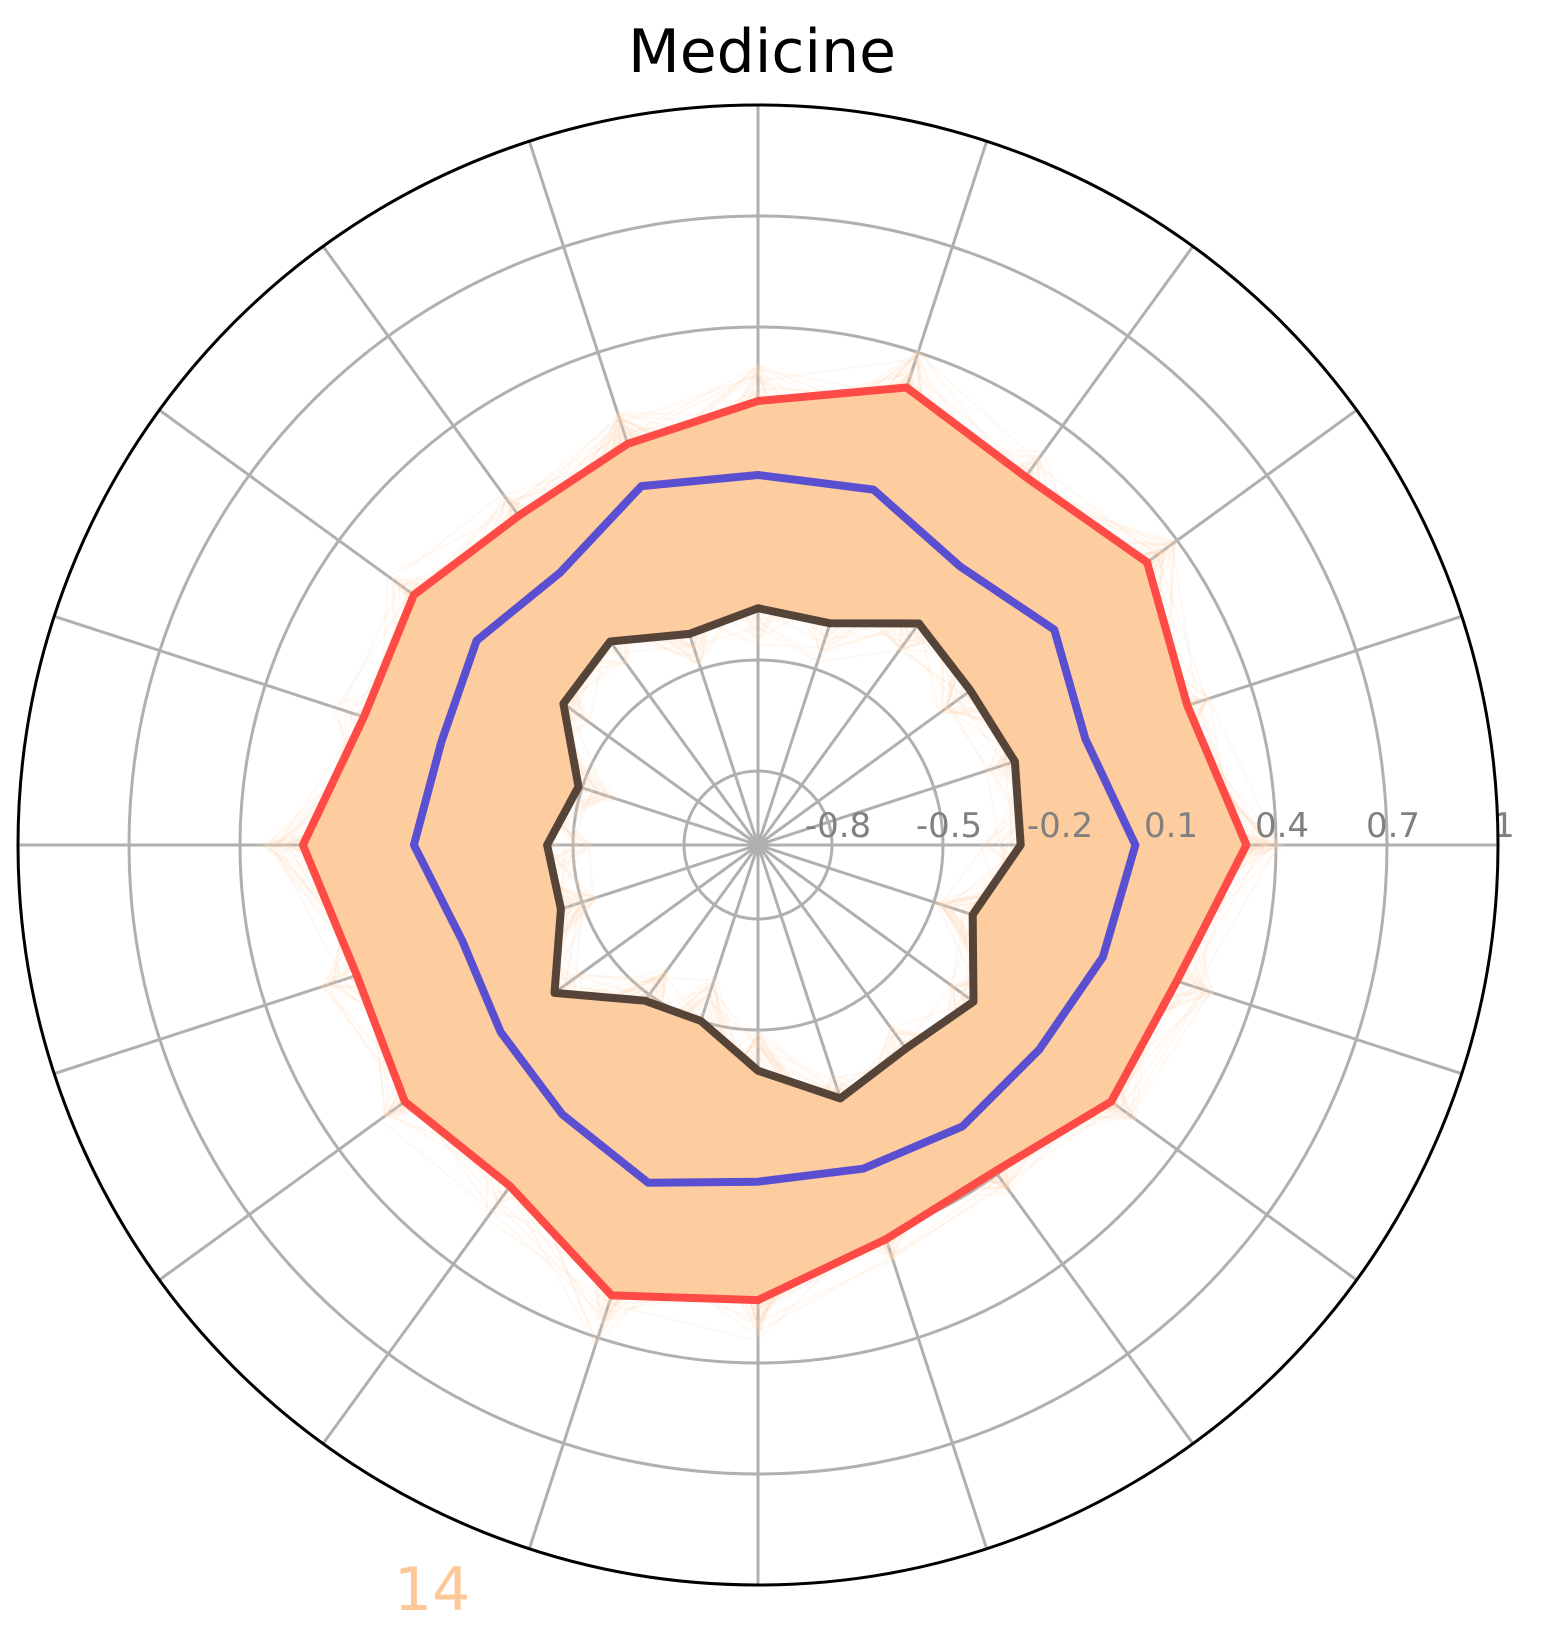 The width and height of the screenshot is (1543, 1645). I want to click on radial-tick-label: -0.8, so click(838, 826).